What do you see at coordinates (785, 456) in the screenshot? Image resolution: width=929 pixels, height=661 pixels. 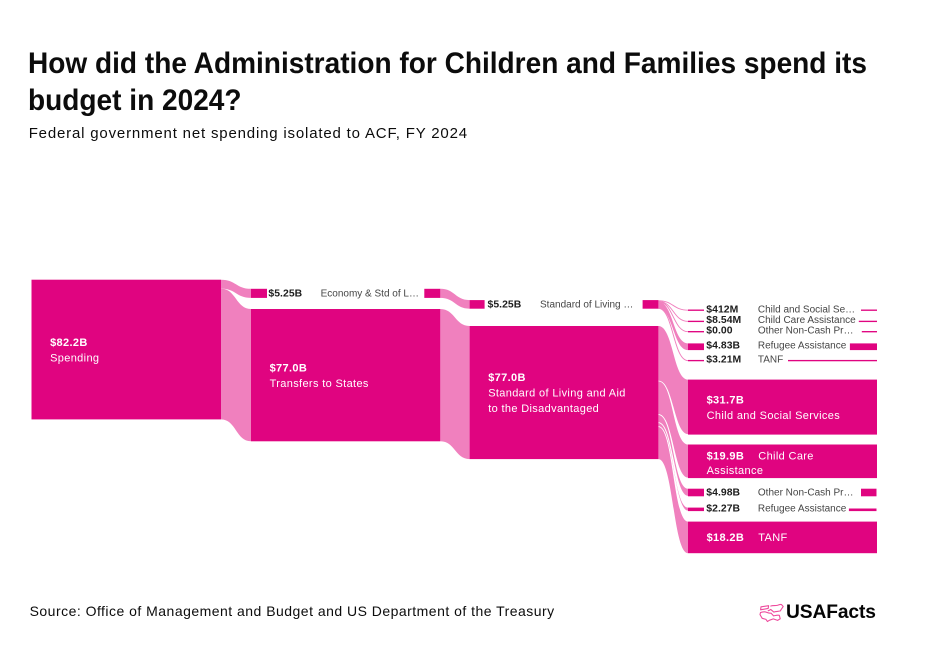 I see `svg-text: Child Care` at bounding box center [785, 456].